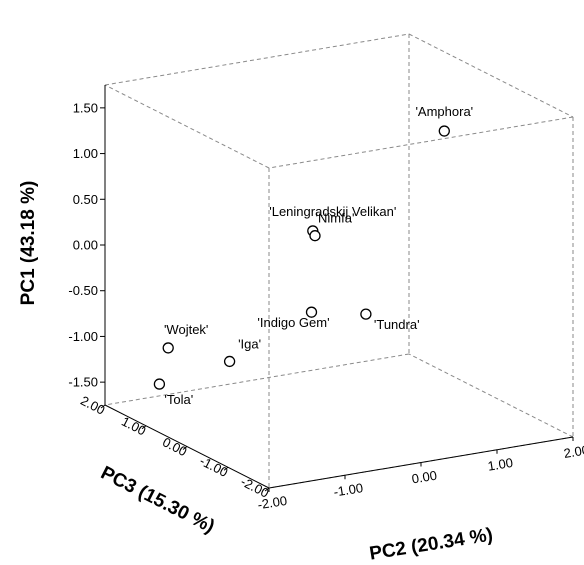 This screenshot has height=565, width=584. Describe the element at coordinates (185, 338) in the screenshot. I see `data-point-group: 'Wojtek'` at that location.